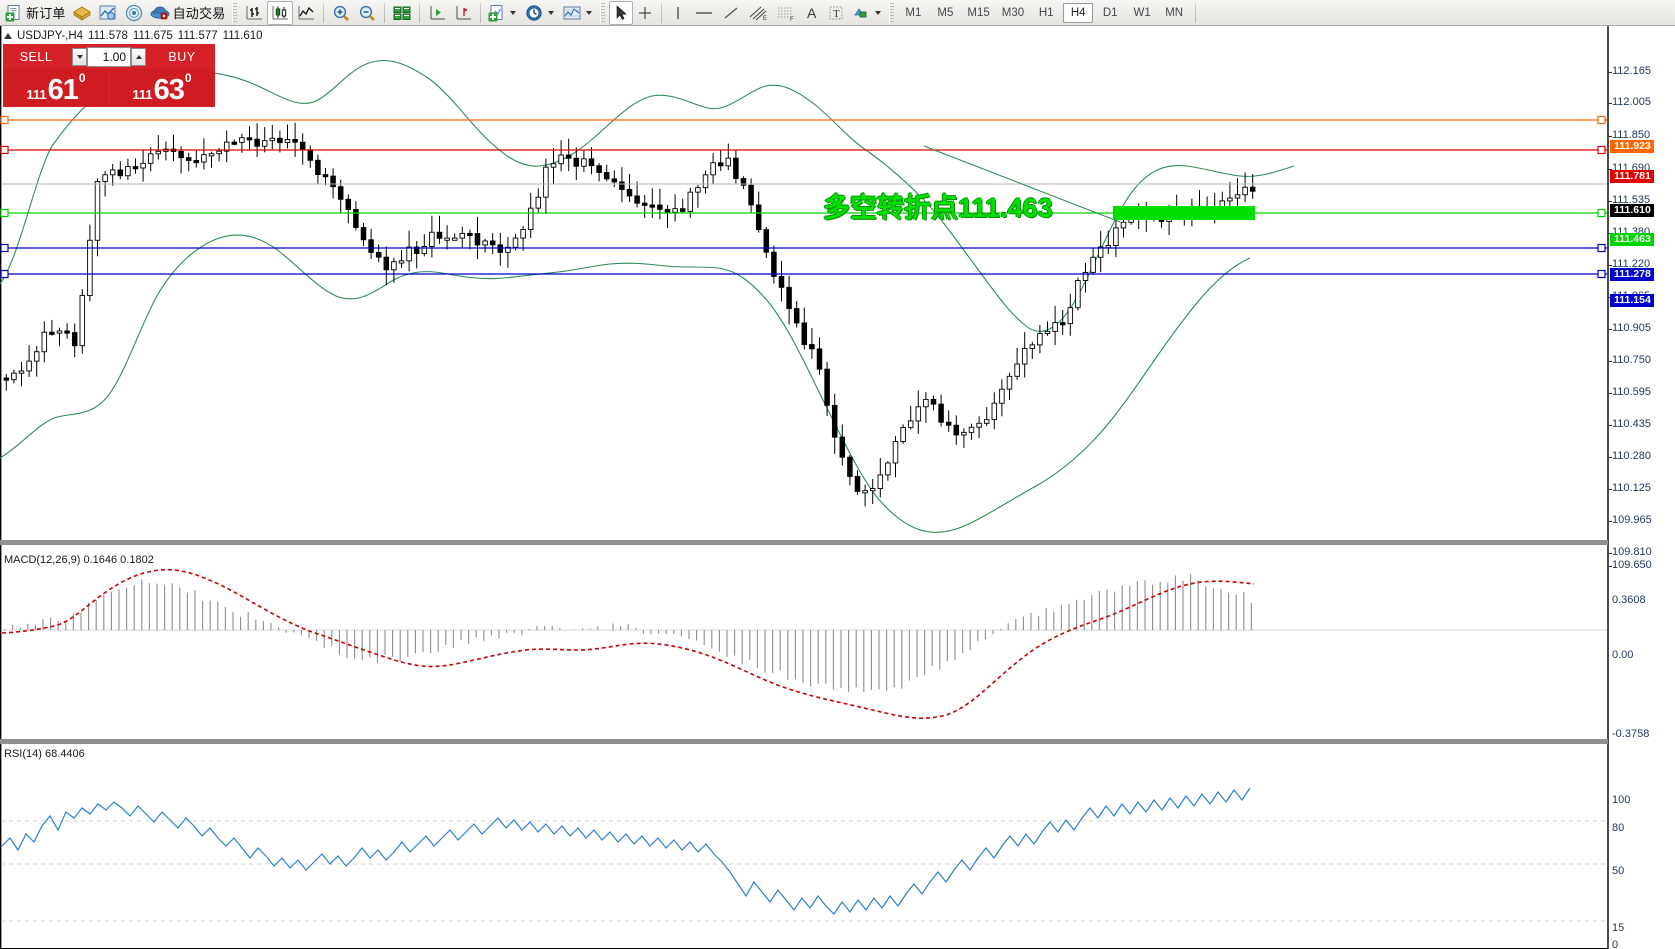 This screenshot has width=1675, height=949. What do you see at coordinates (108, 13) in the screenshot?
I see `data-window-button` at bounding box center [108, 13].